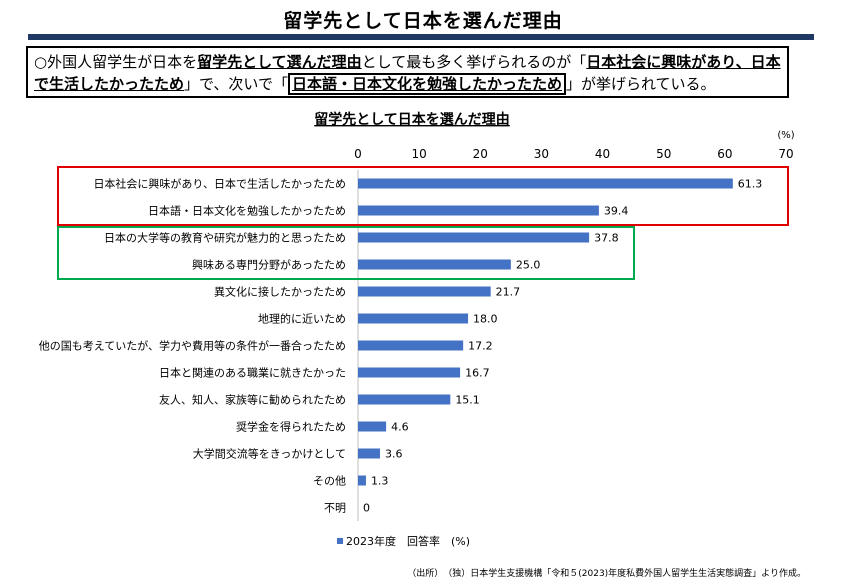  I want to click on summary-bold-1: 留学先として選んだ理由, so click(279, 62).